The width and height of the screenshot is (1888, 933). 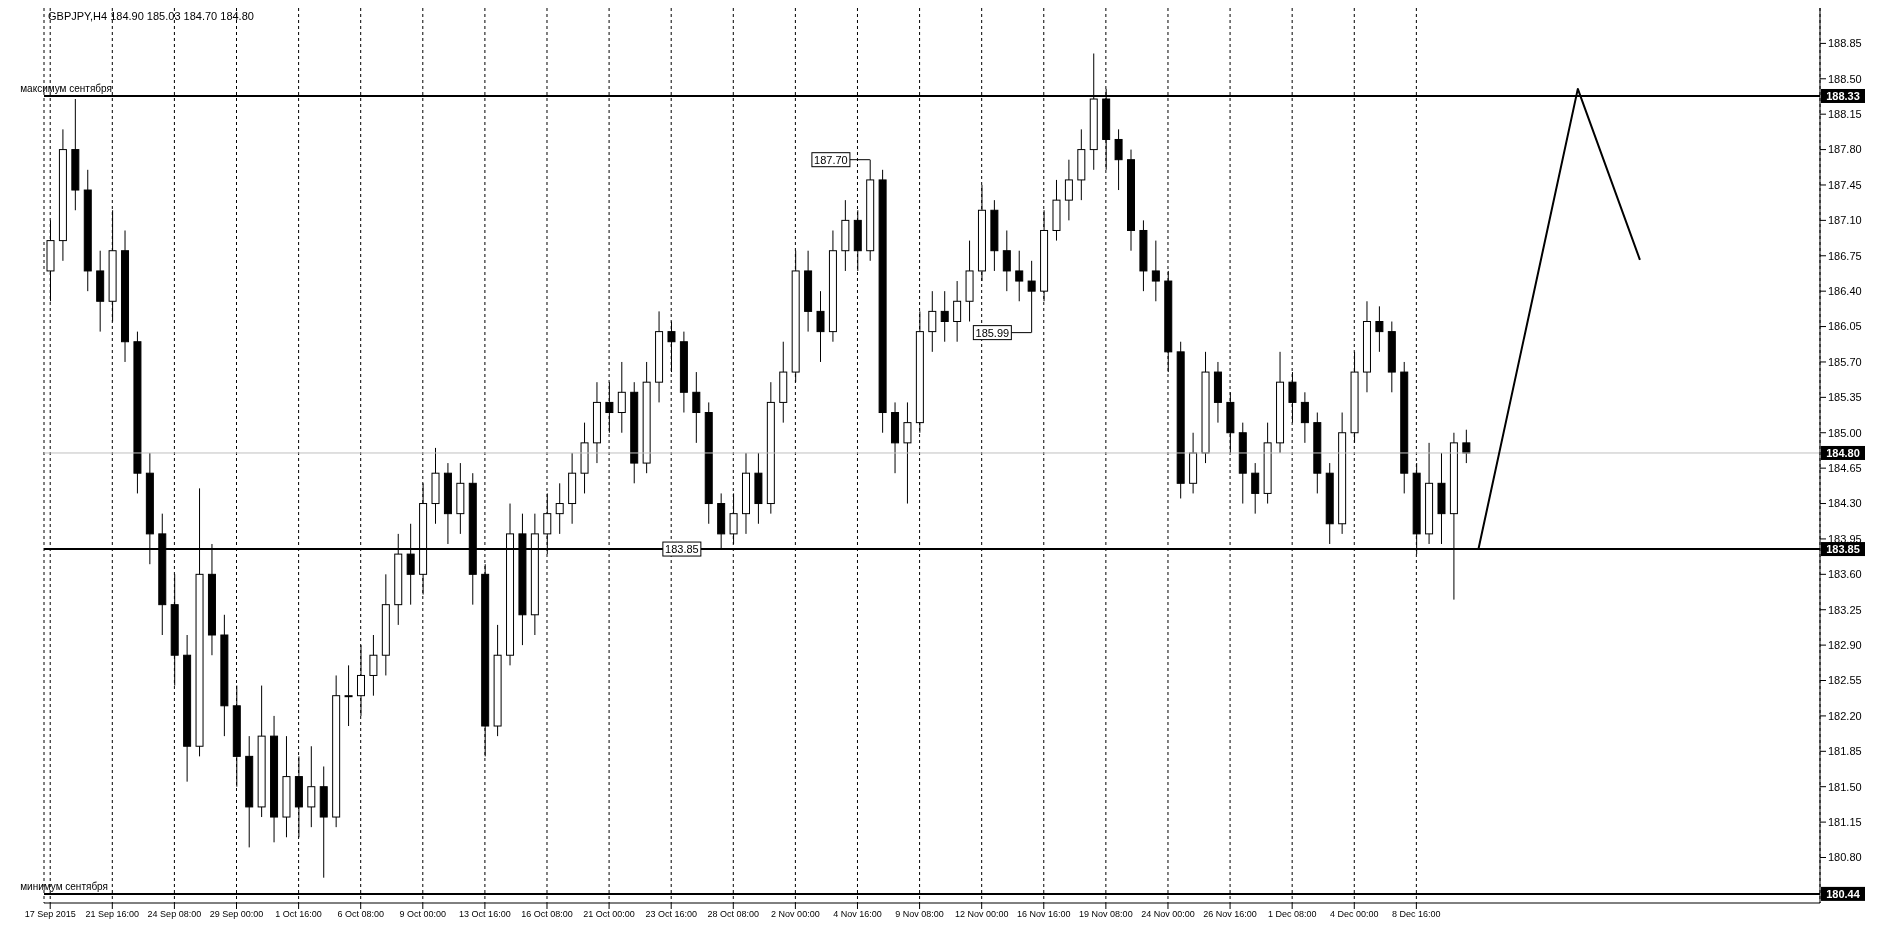 I want to click on x-tick-label: 23 Oct 16:00, so click(x=671, y=914).